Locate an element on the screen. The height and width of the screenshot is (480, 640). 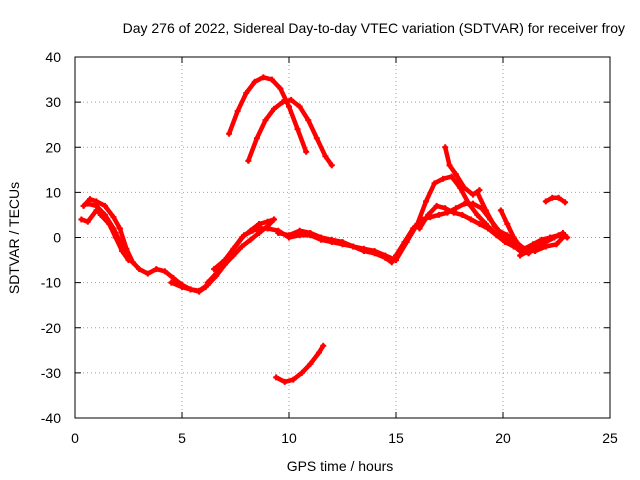
y-axis-label: SDTVAR / TECUs is located at coordinates (14, 238).